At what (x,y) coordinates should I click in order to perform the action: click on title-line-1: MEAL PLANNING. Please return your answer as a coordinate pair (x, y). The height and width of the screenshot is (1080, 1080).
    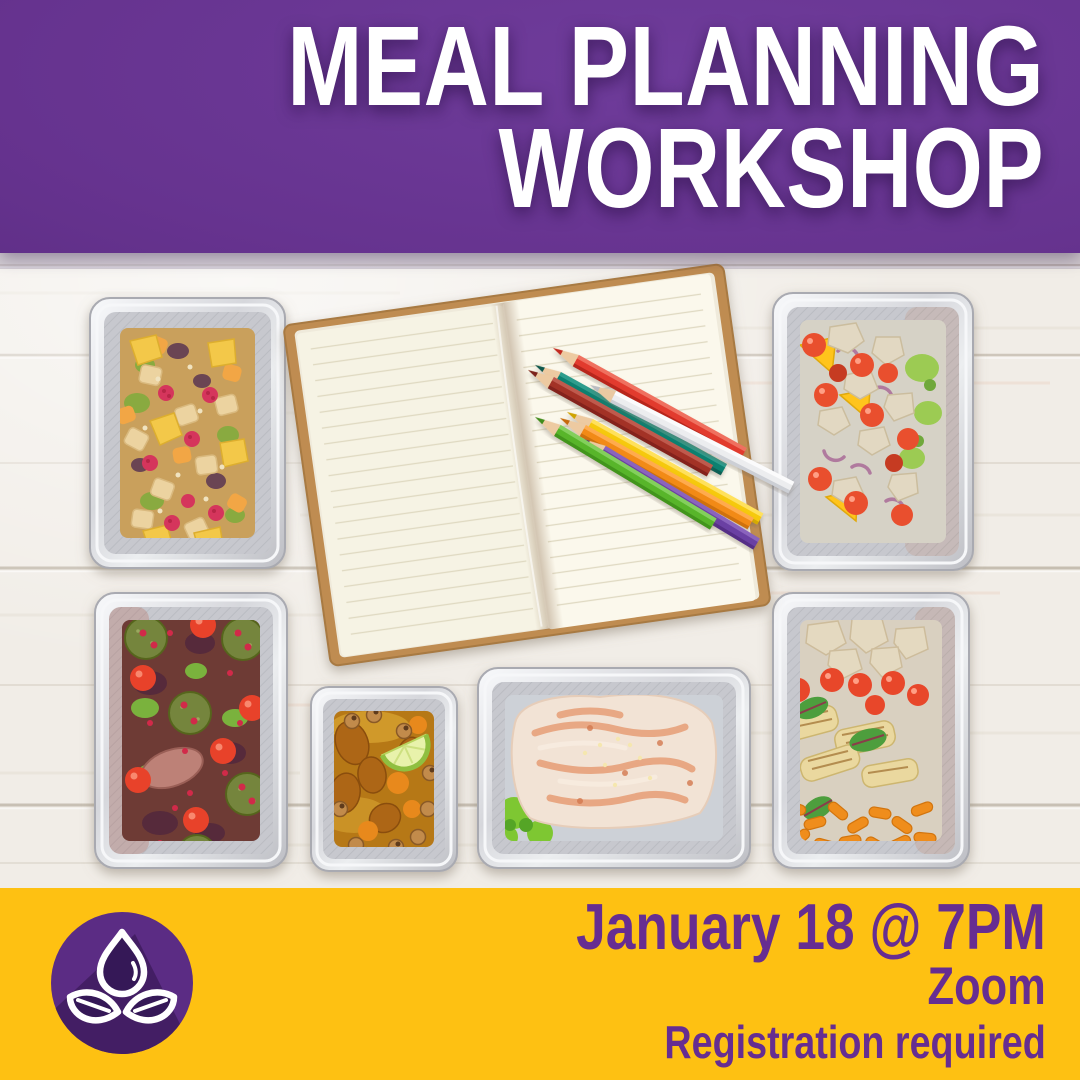
    Looking at the image, I should click on (665, 66).